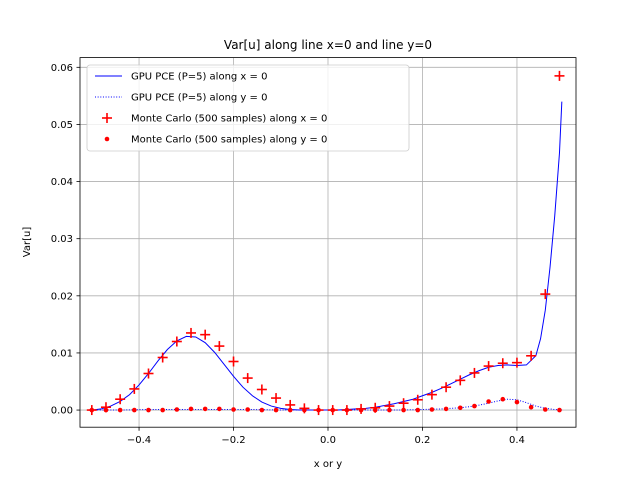 This screenshot has width=640, height=480. Describe the element at coordinates (328, 440) in the screenshot. I see `x-tick-label: 0.0` at that location.